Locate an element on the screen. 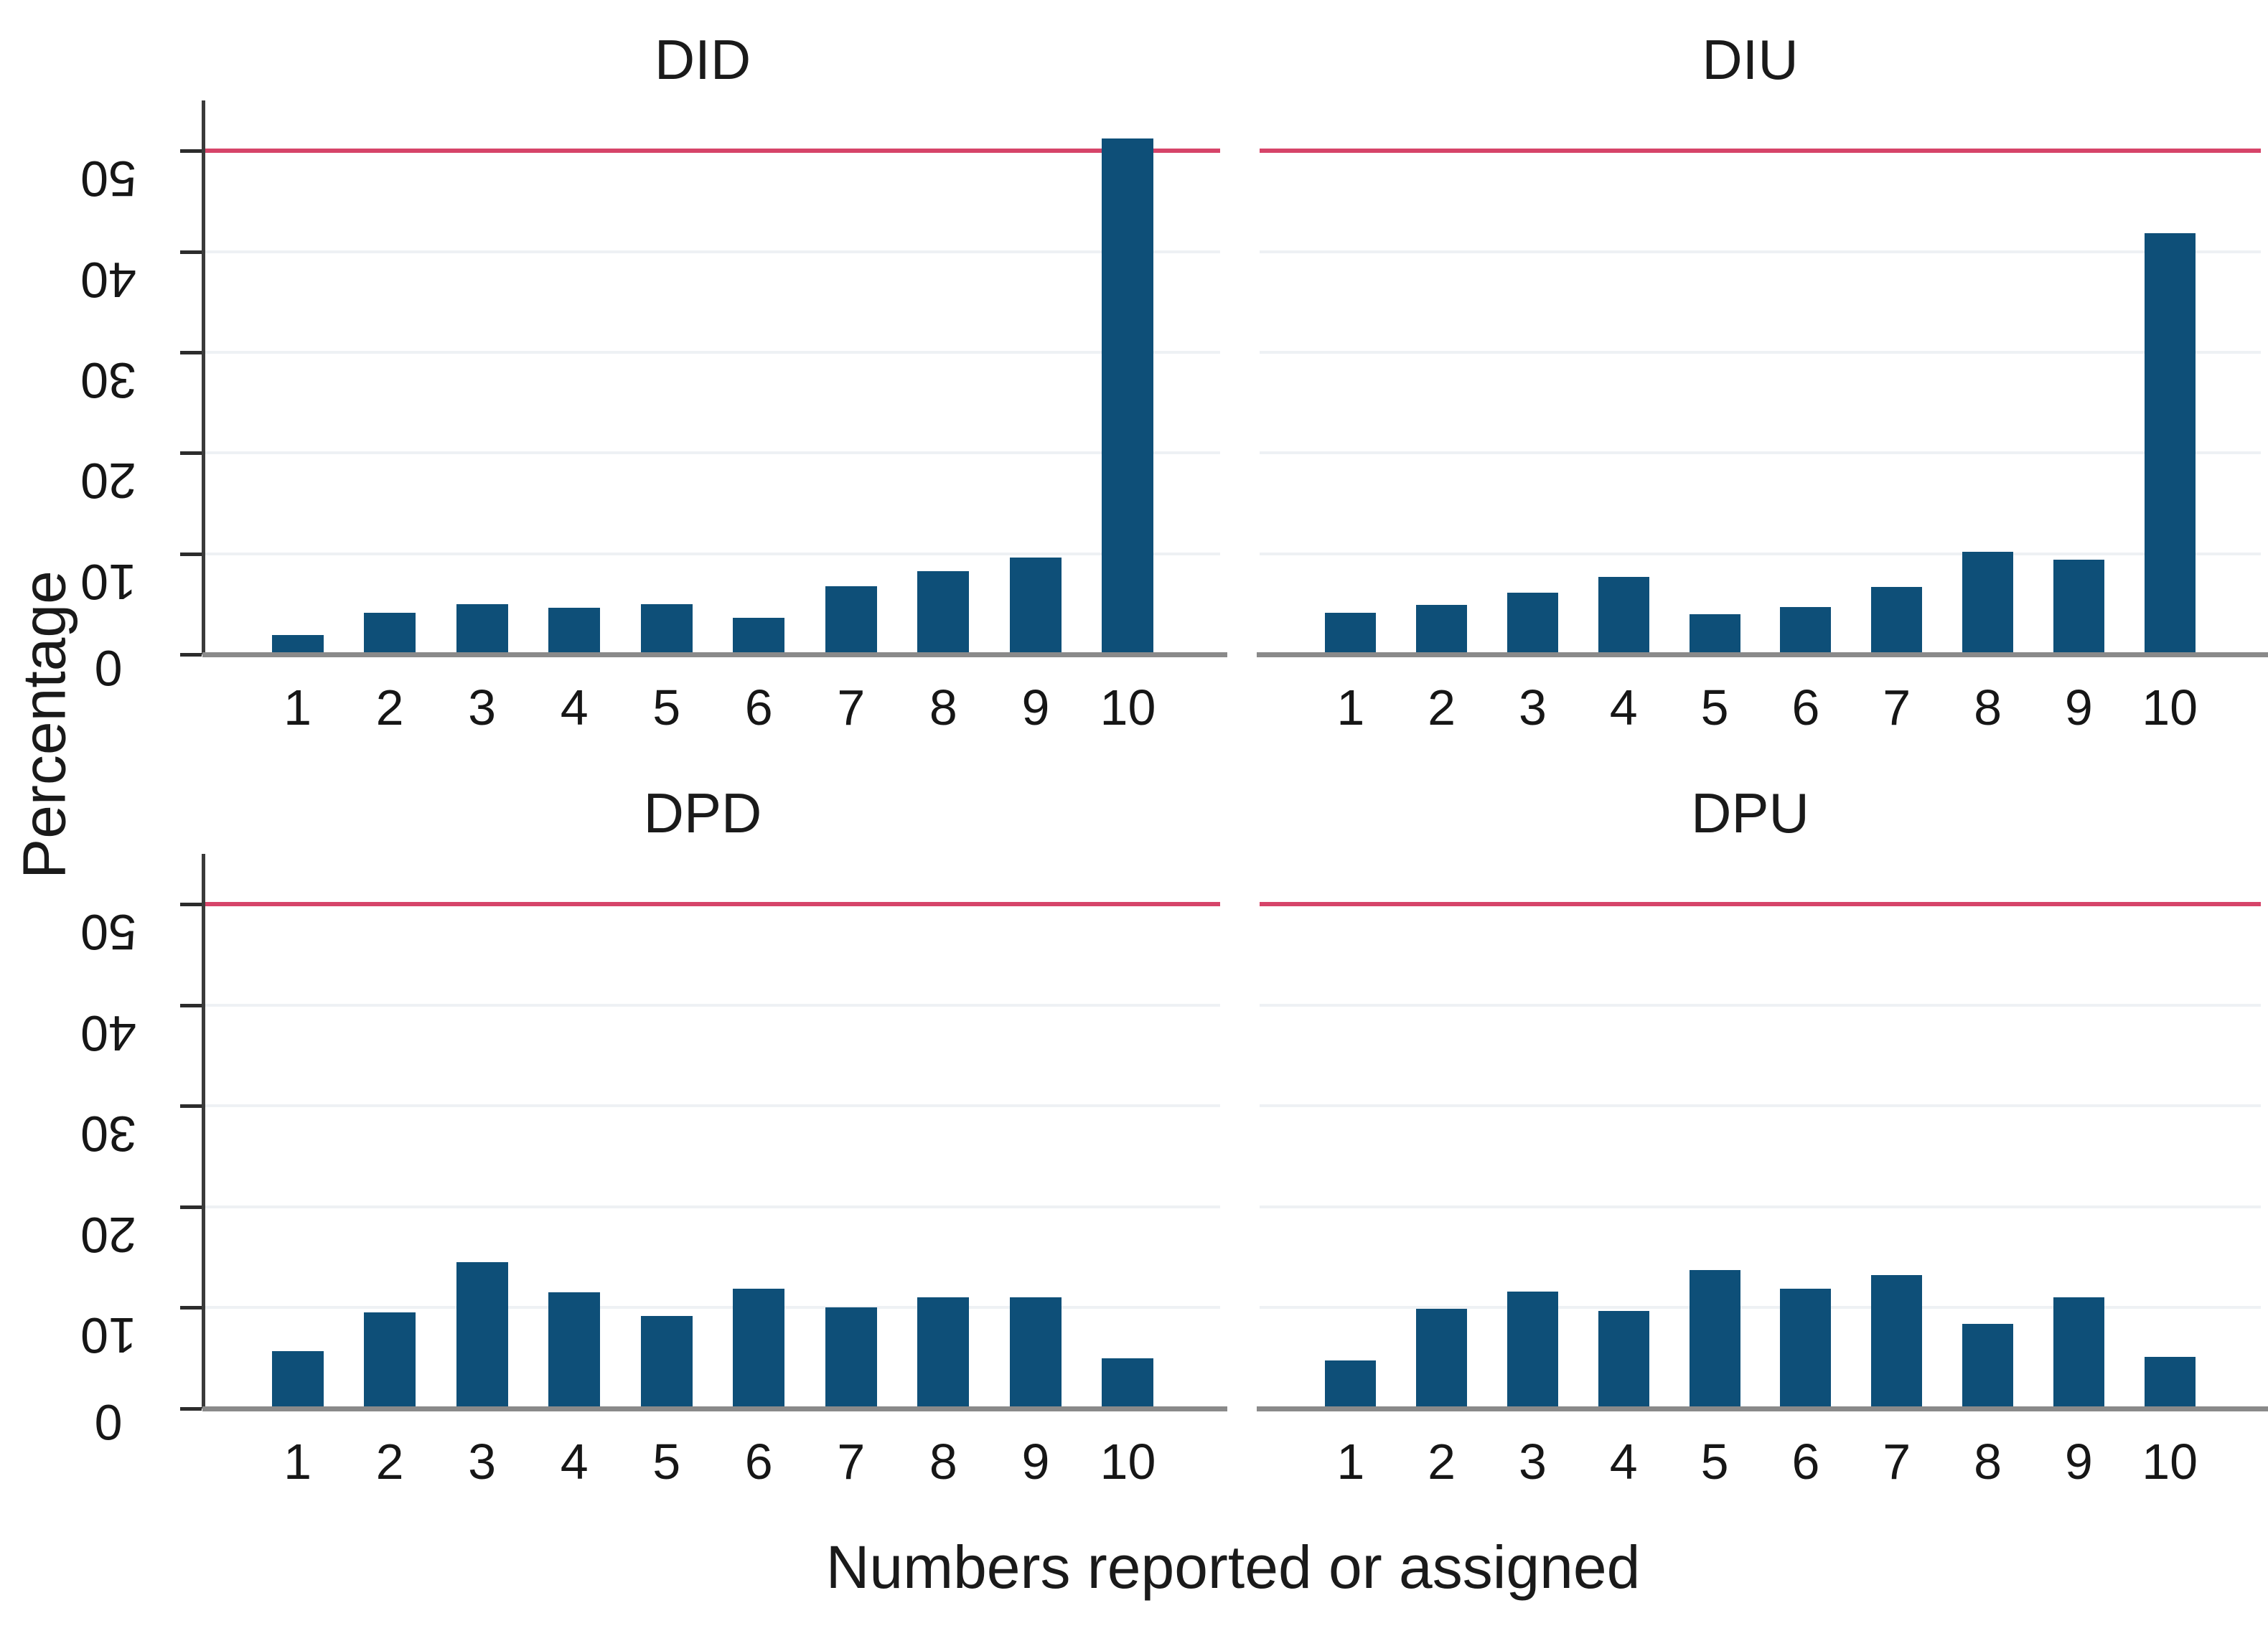  y-tick-label-text: 0 is located at coordinates (108, 1422).